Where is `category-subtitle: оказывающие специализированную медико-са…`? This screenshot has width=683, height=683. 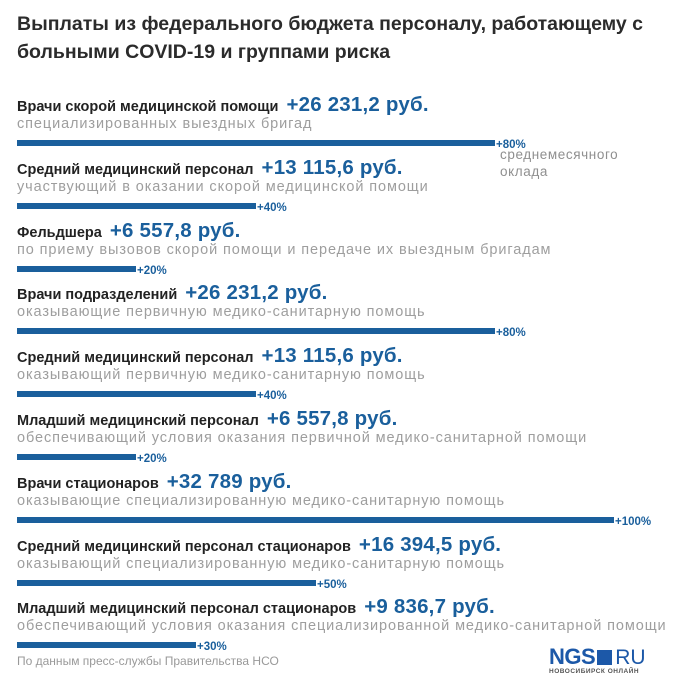 category-subtitle: оказывающие специализированную медико-са… is located at coordinates (261, 500).